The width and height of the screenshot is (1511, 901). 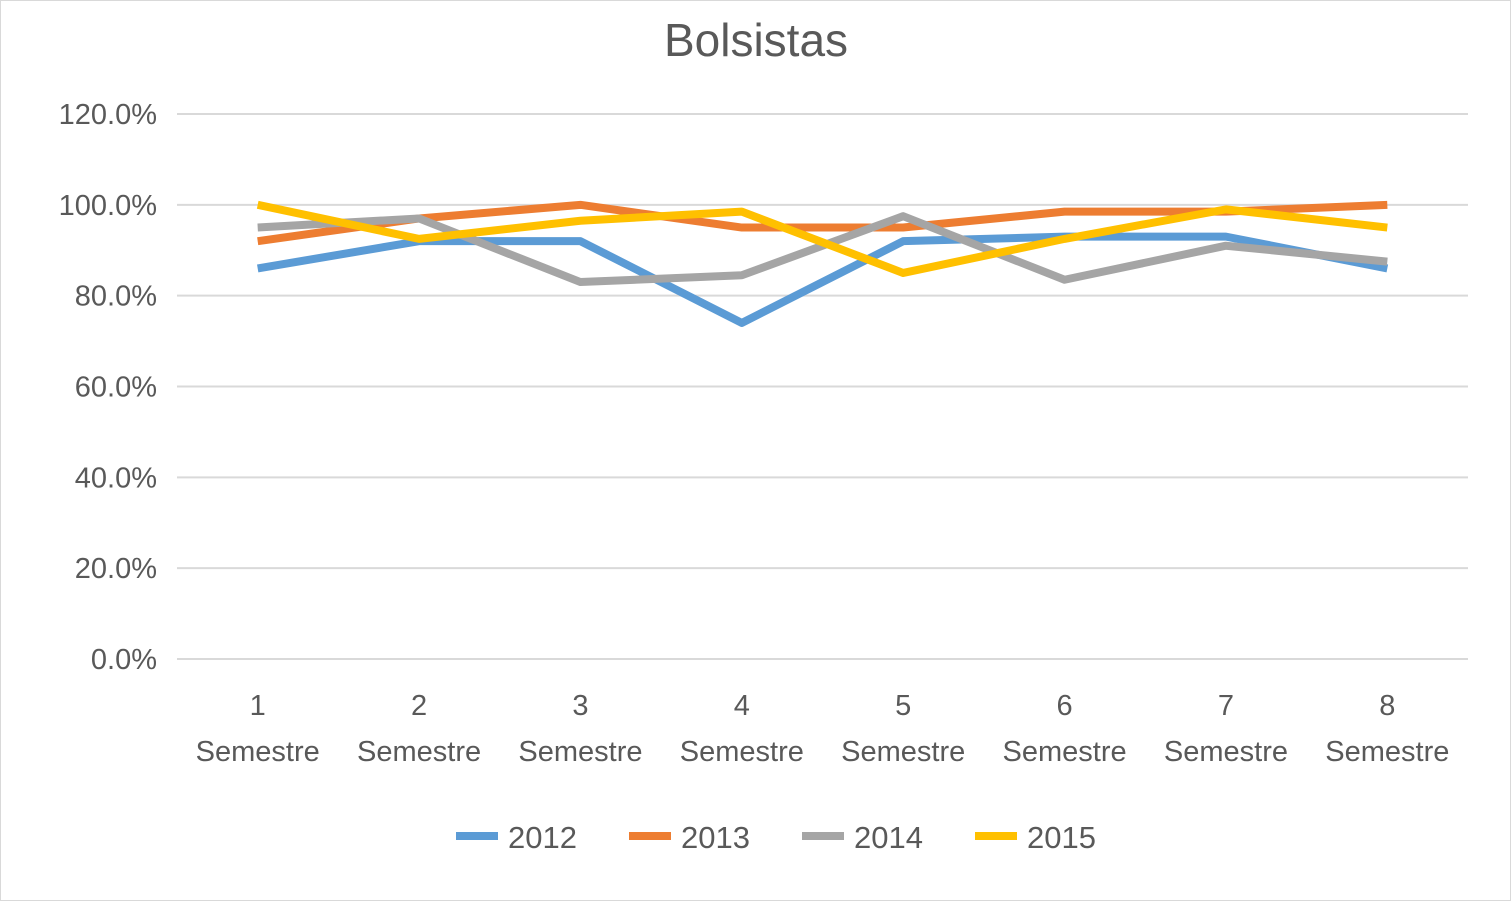 I want to click on x-tick-label: 5 Semestre, so click(x=903, y=729).